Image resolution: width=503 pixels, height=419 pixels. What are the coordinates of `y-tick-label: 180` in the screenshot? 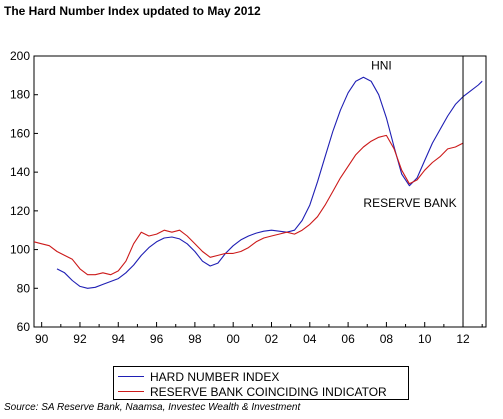 It's located at (20, 95).